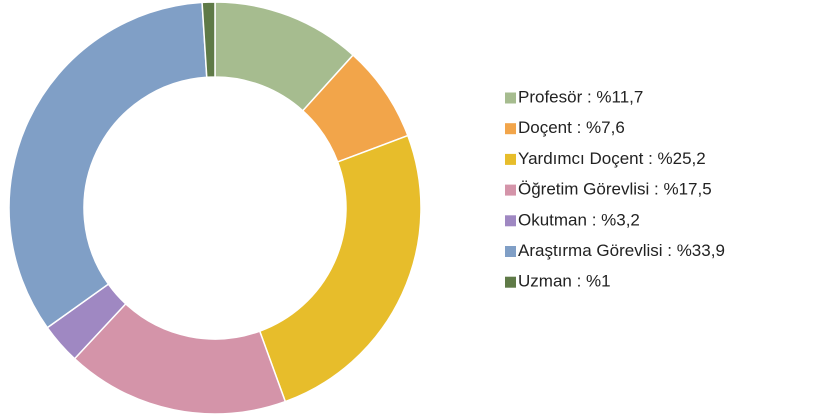 Image resolution: width=818 pixels, height=417 pixels. What do you see at coordinates (564, 281) in the screenshot?
I see `legend-label: Uzman : %1` at bounding box center [564, 281].